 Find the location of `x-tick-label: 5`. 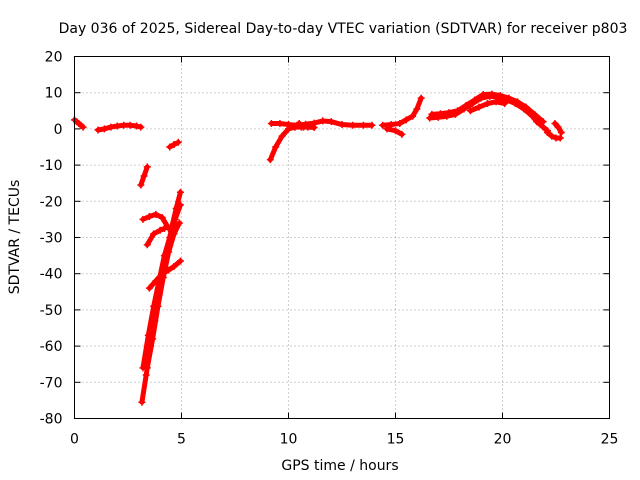

x-tick-label: 5 is located at coordinates (181, 440).